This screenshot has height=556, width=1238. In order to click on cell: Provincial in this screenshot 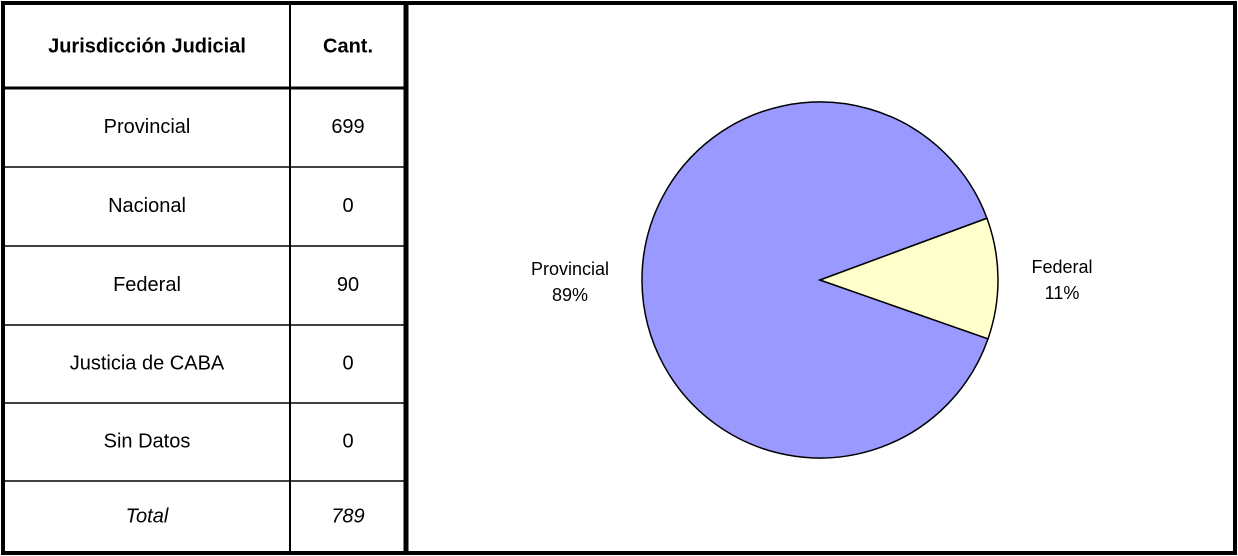, I will do `click(147, 127)`.